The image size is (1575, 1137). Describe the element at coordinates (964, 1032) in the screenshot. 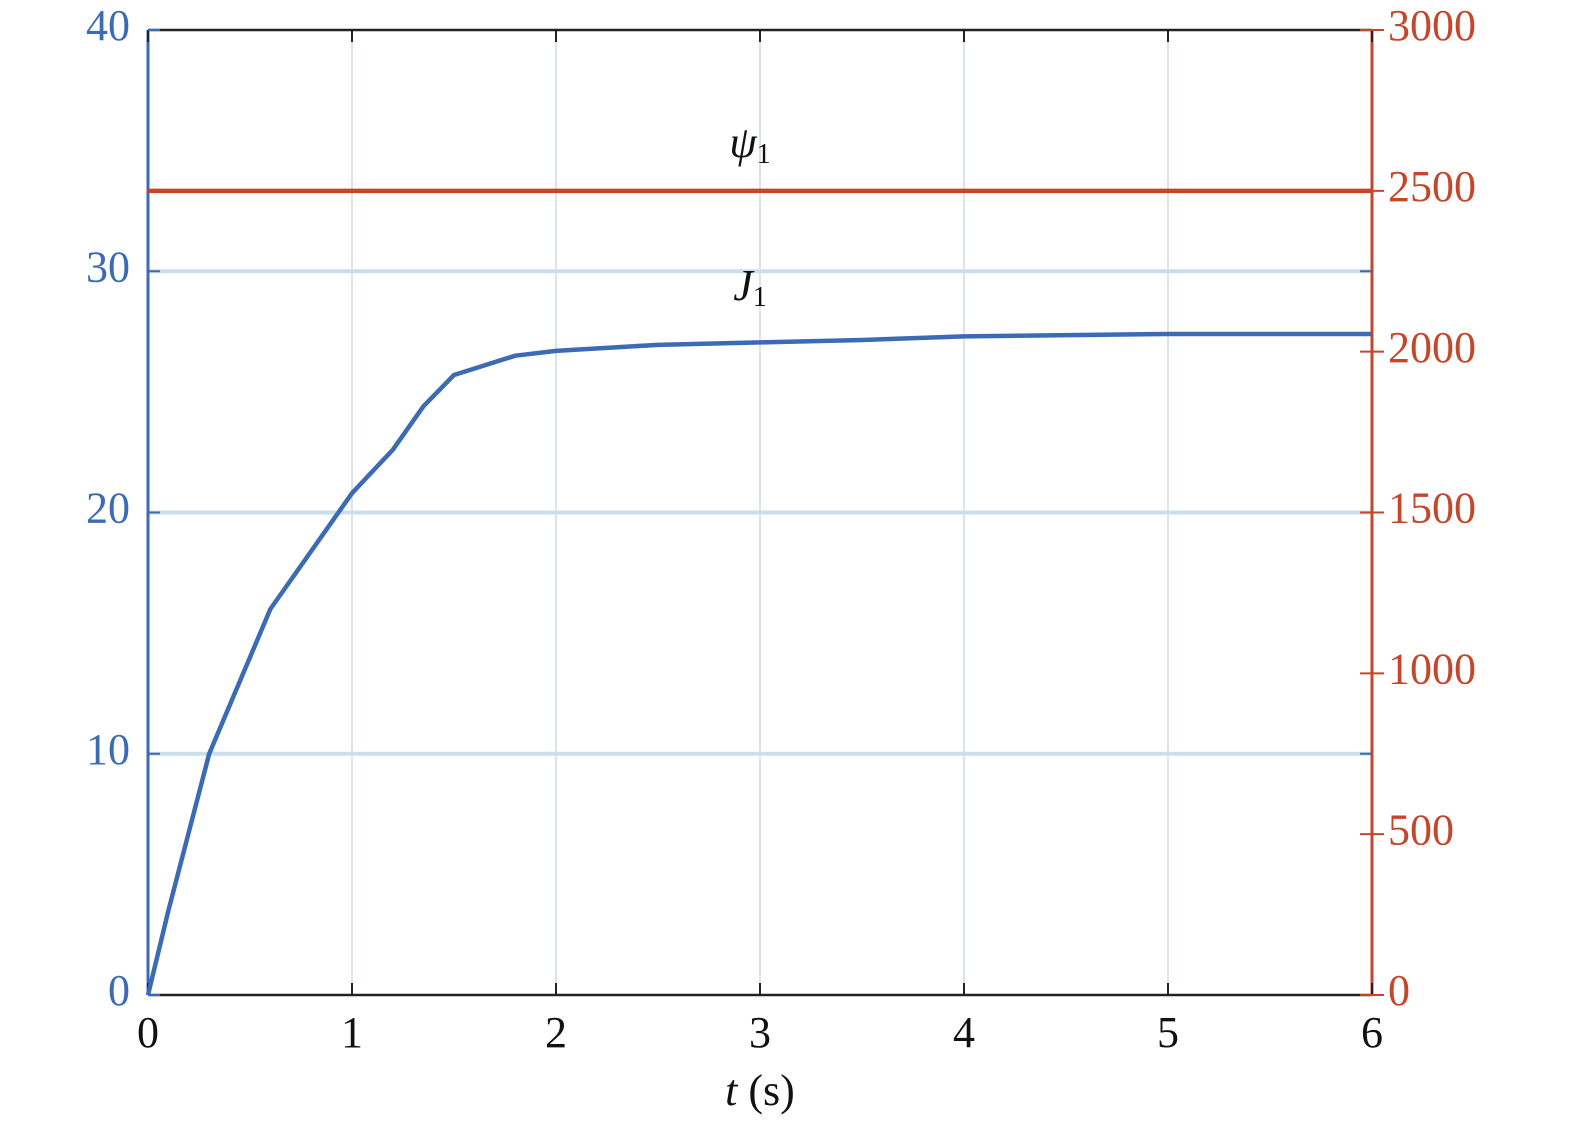

I see `x-tick-label: 4` at that location.